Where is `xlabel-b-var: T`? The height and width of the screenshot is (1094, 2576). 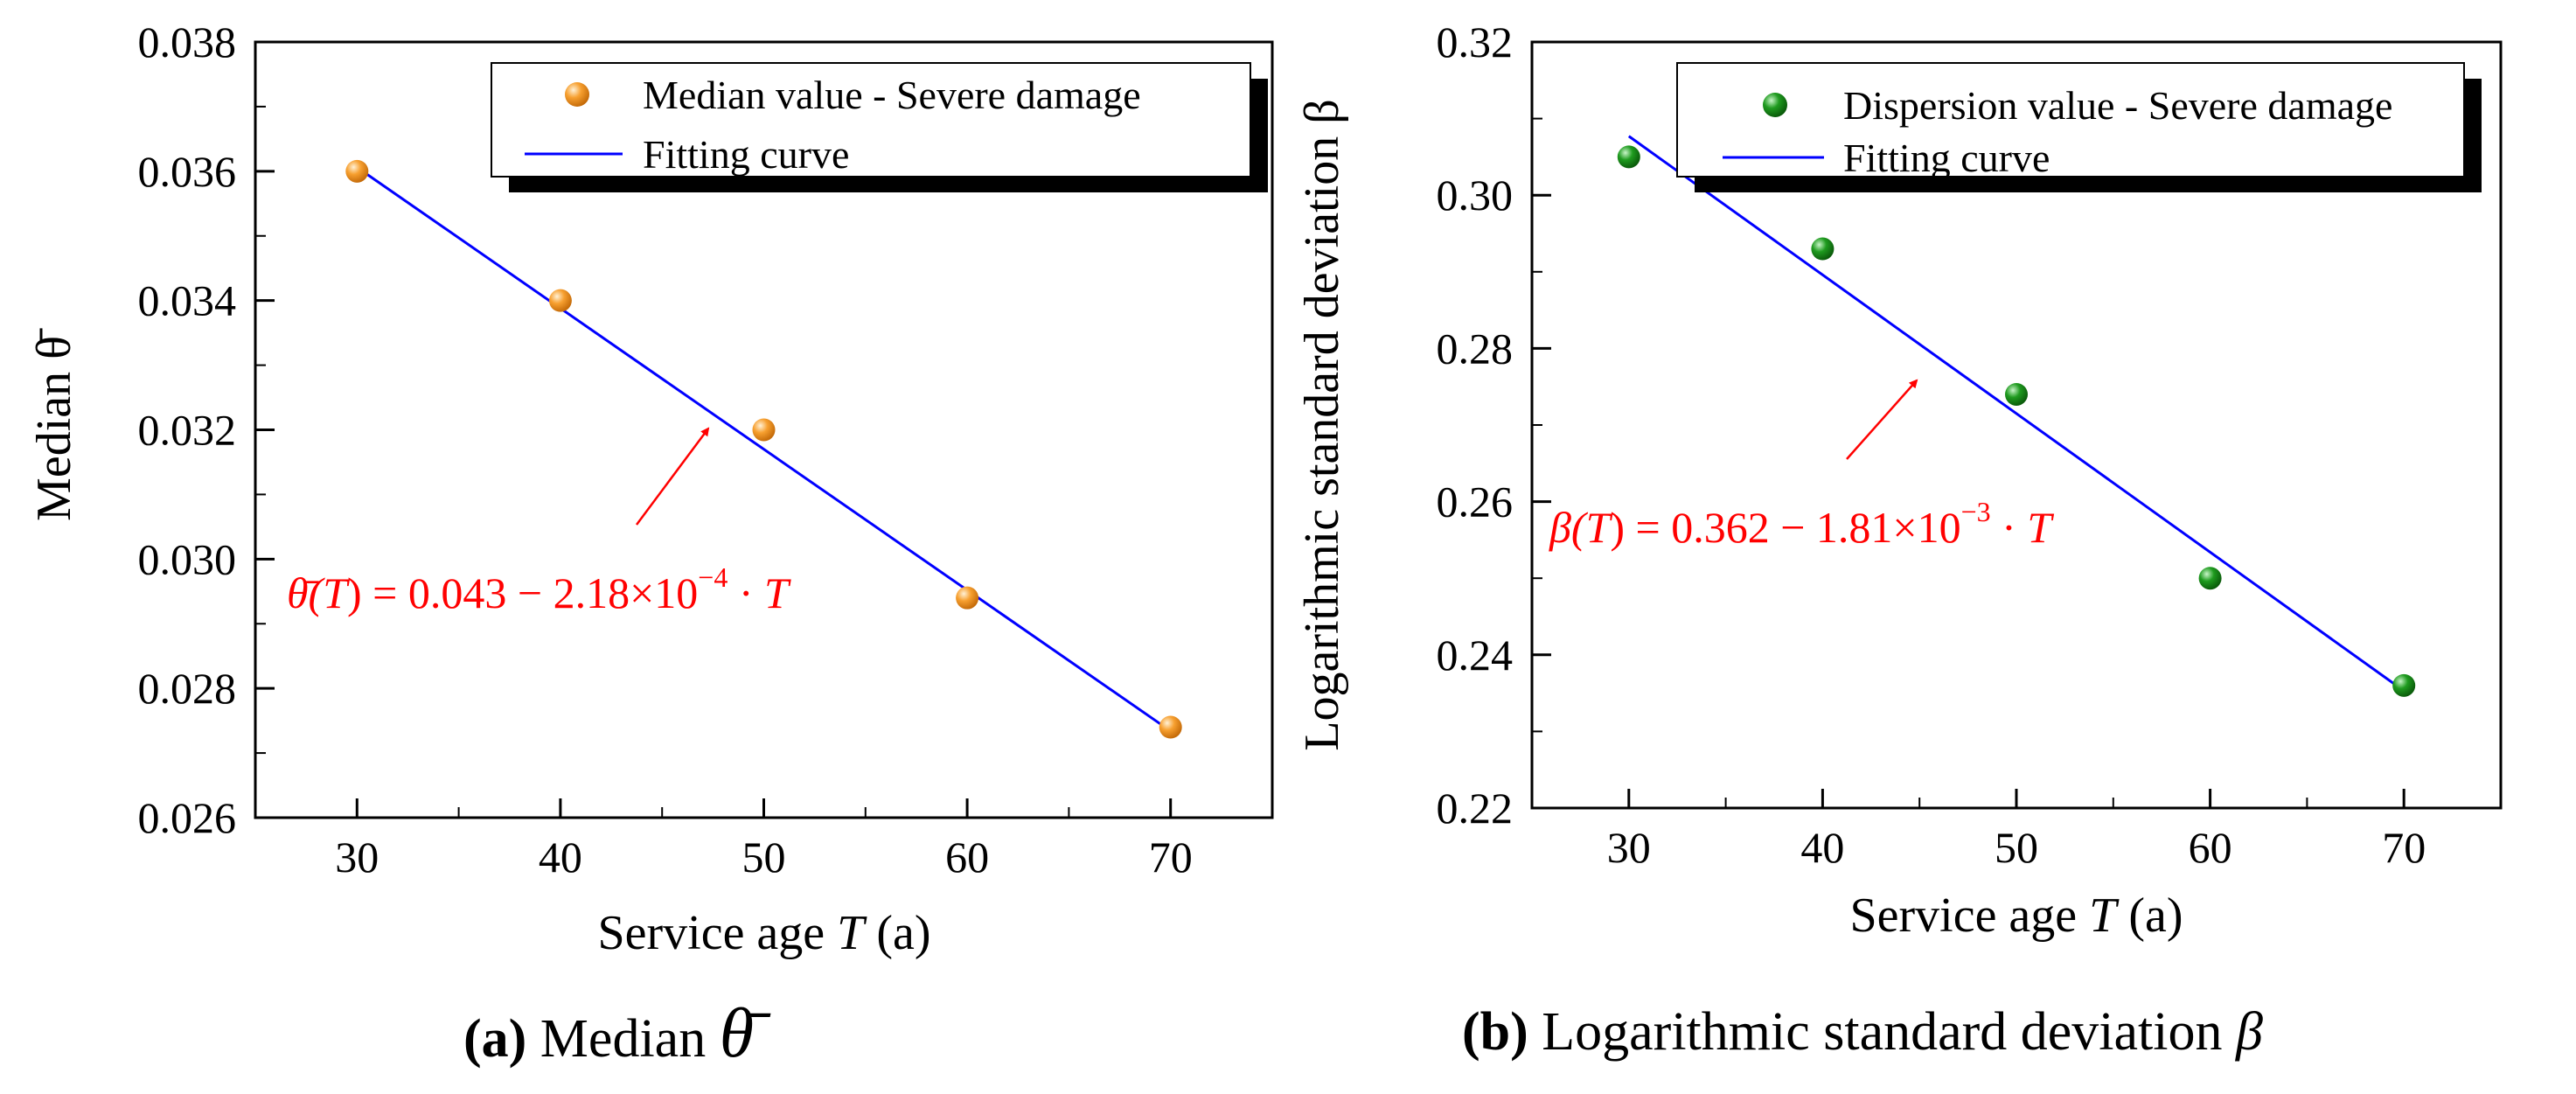 xlabel-b-var: T is located at coordinates (2104, 915).